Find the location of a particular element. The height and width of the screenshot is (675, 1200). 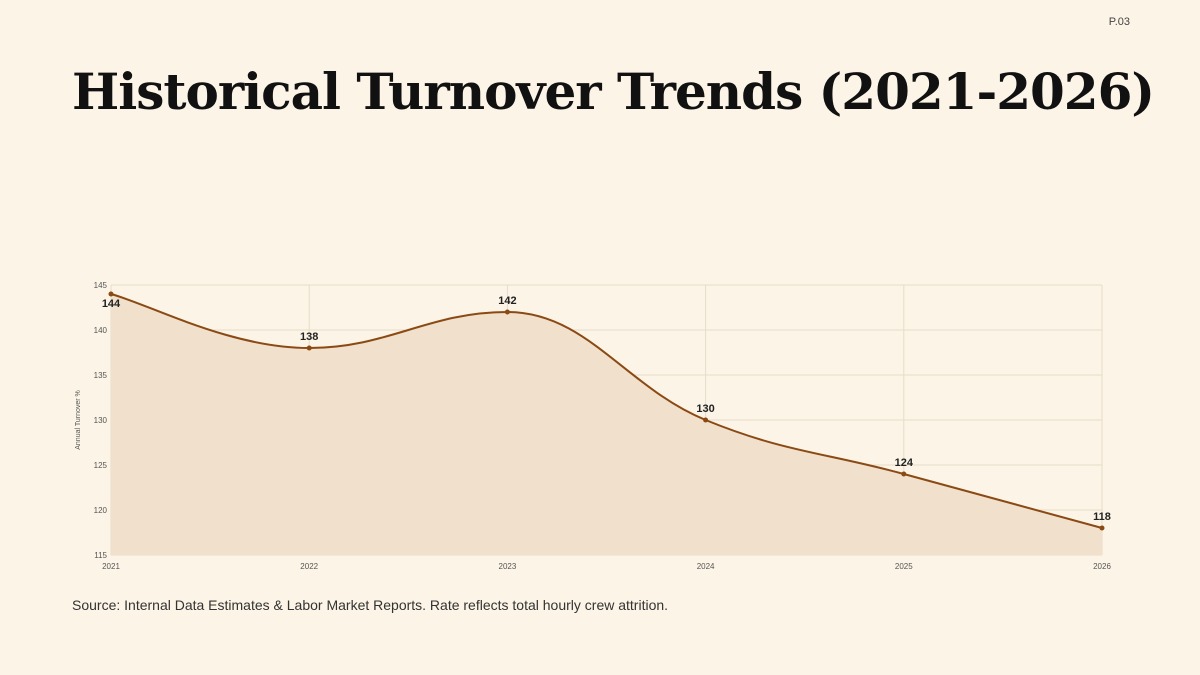

data-label: 118 is located at coordinates (1102, 517).